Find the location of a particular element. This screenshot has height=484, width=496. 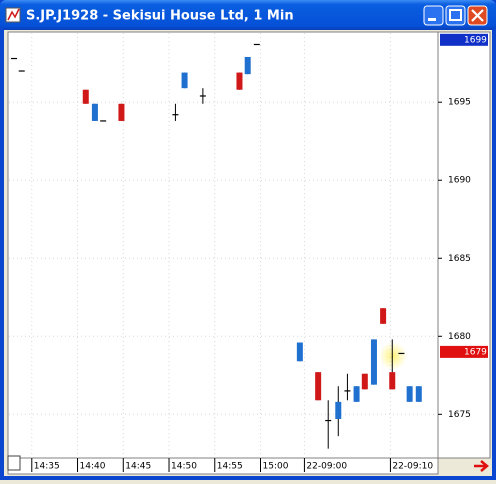

x-tick-label: 14:40 is located at coordinates (93, 467).